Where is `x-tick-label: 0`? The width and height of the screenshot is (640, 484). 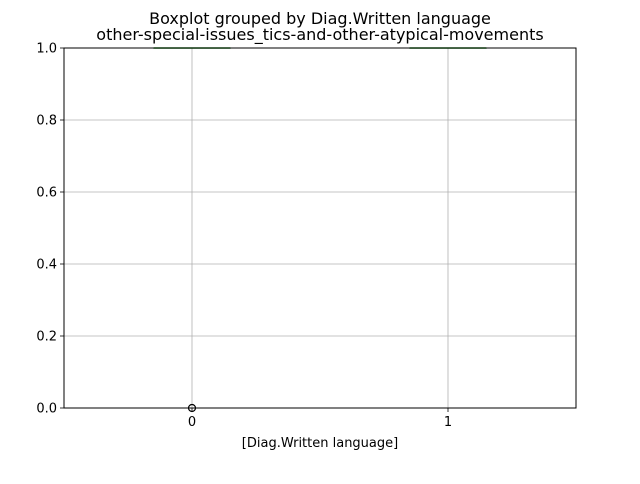 x-tick-label: 0 is located at coordinates (192, 422).